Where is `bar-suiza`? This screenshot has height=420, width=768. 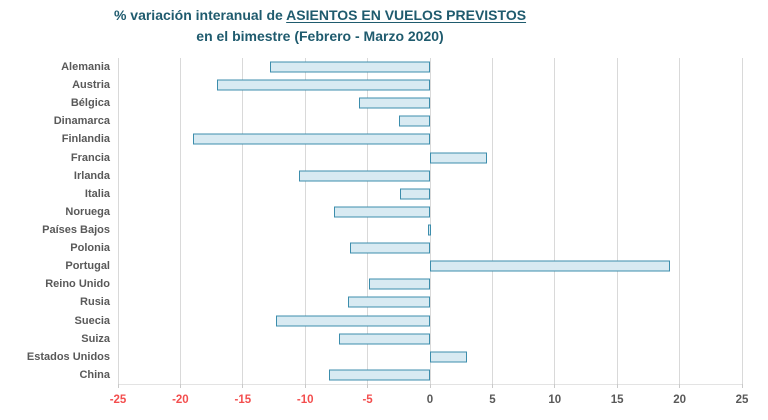
bar-suiza is located at coordinates (384, 339).